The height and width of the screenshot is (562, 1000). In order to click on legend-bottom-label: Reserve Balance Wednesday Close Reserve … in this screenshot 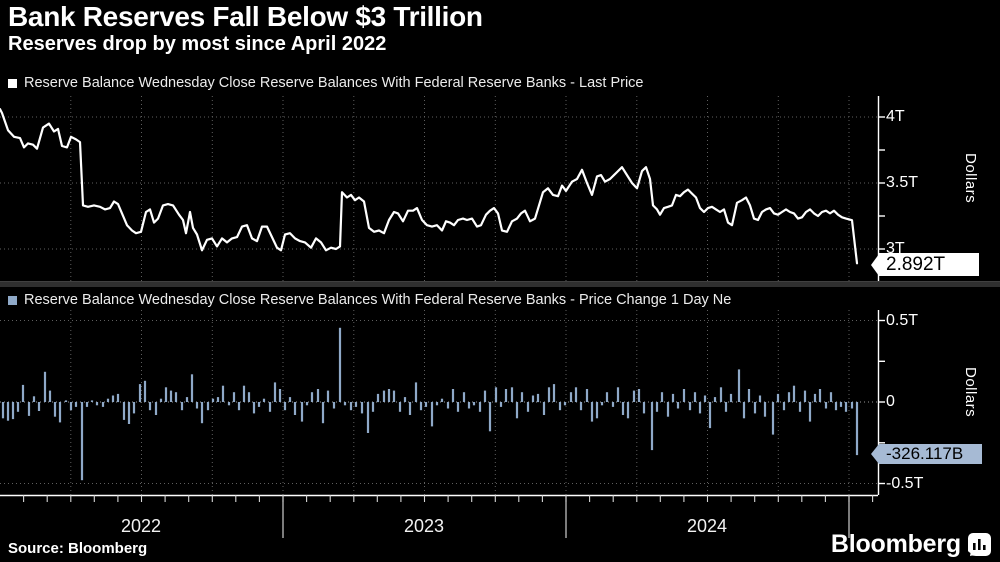, I will do `click(378, 300)`.